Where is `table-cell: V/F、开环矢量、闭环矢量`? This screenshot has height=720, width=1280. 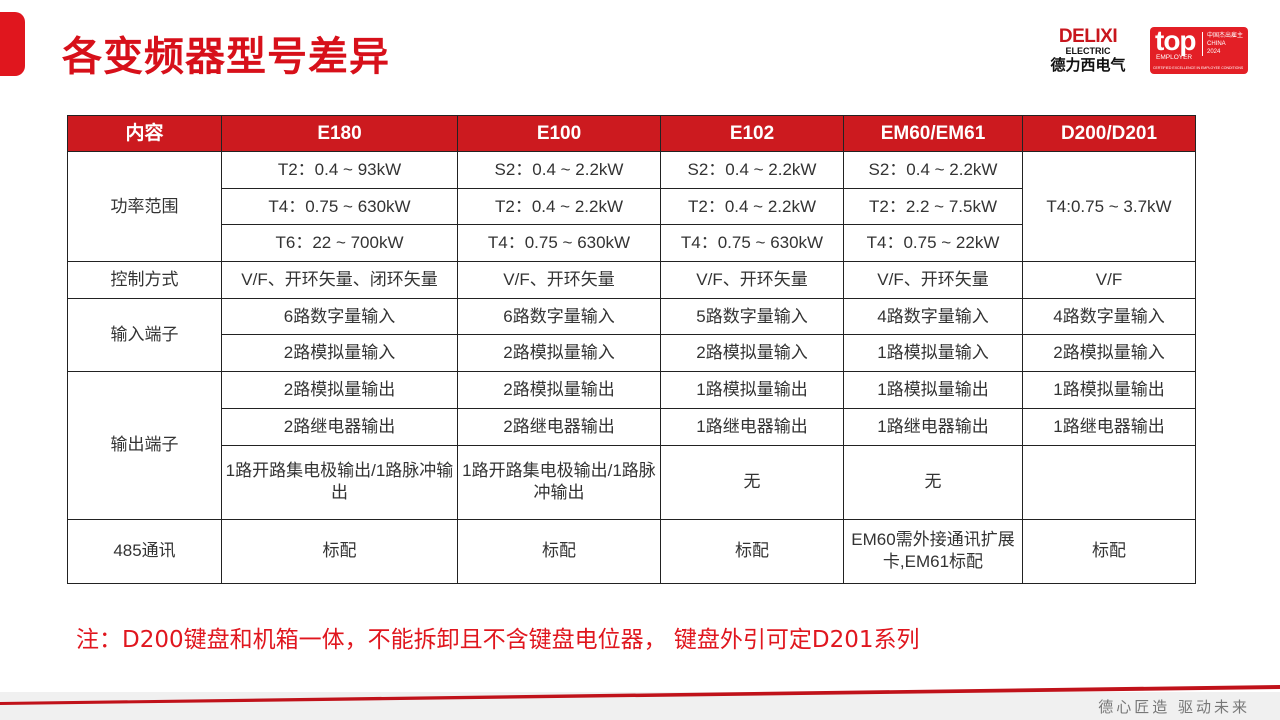 table-cell: V/F、开环矢量、闭环矢量 is located at coordinates (339, 280).